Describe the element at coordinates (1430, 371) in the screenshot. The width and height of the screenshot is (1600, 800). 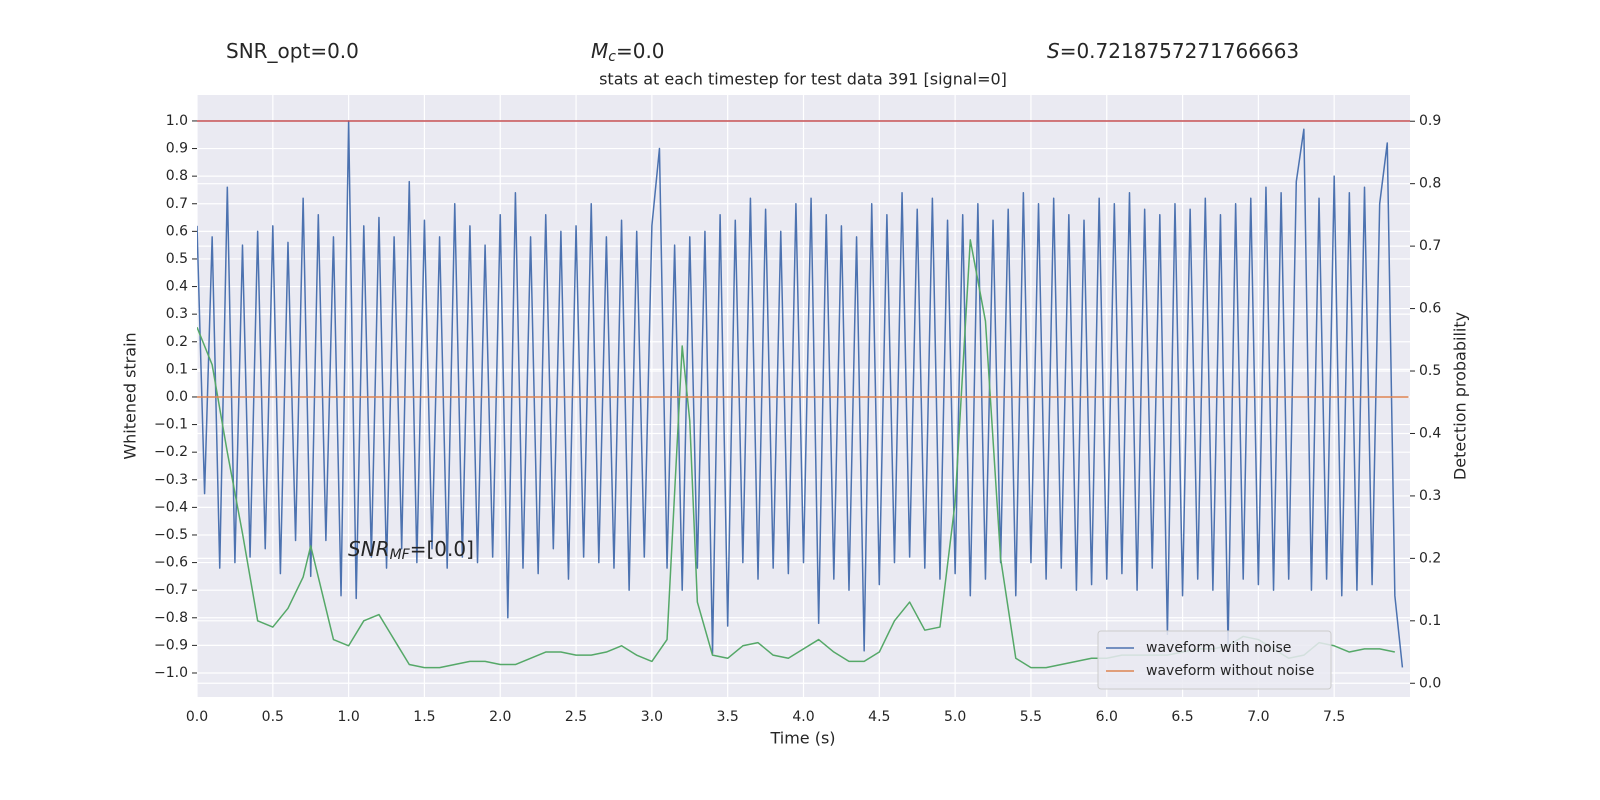
I see `y2-tick-label: 0.5` at that location.